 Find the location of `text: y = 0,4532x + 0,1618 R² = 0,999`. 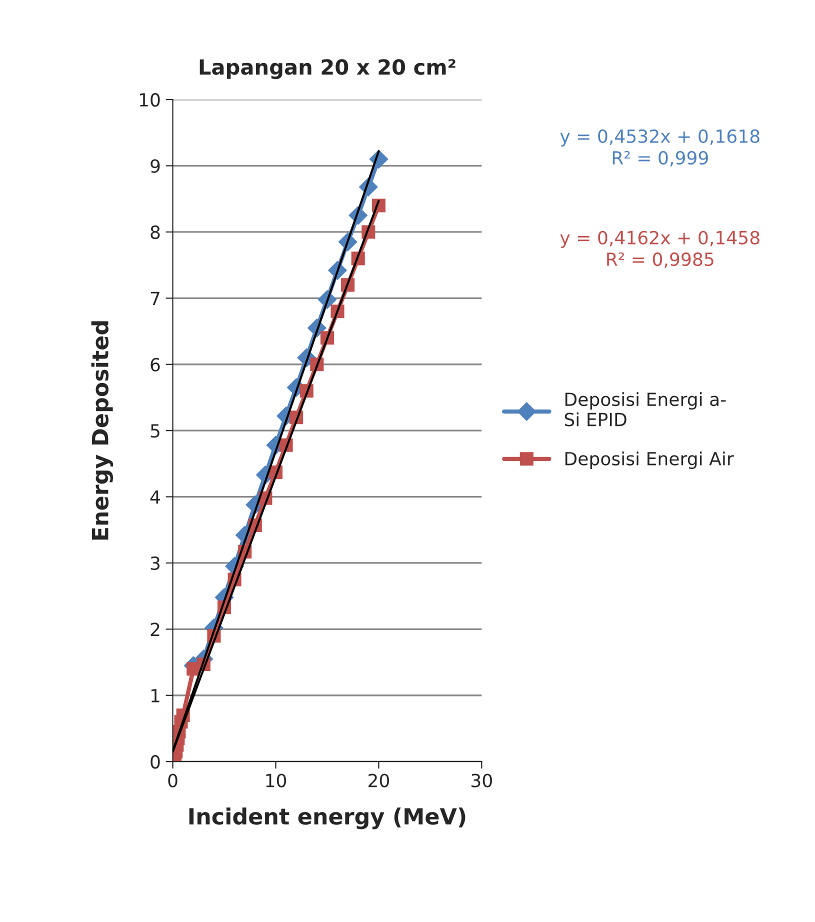

text: y = 0,4532x + 0,1618 R² = 0,999 is located at coordinates (660, 147).